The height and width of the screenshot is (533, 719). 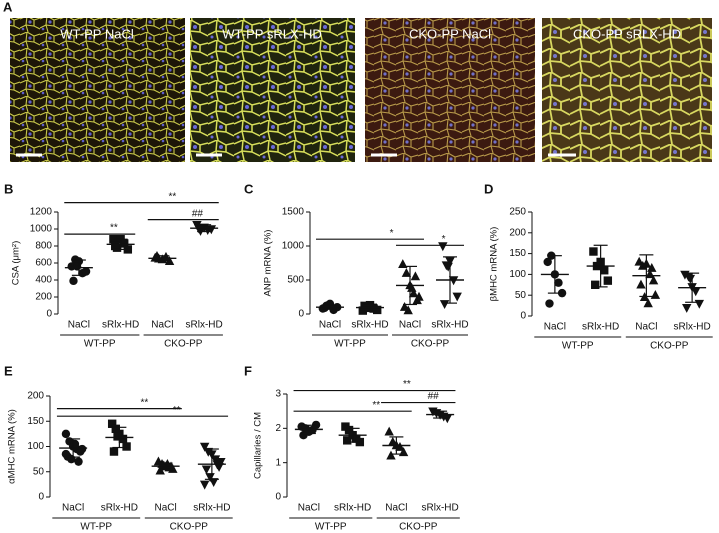 I want to click on panel-letter: E, so click(x=8, y=370).